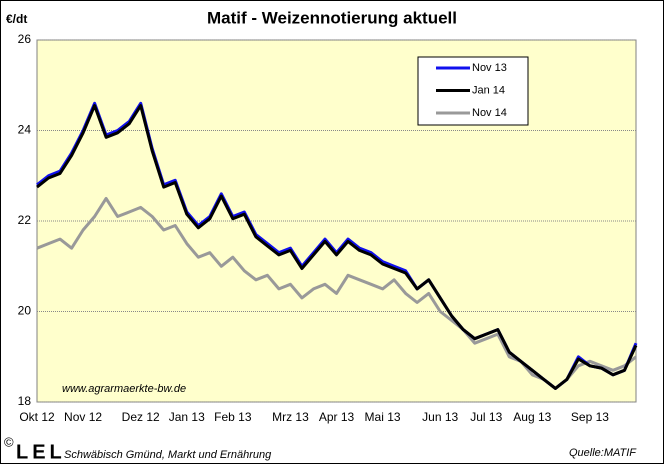 This screenshot has width=664, height=464. What do you see at coordinates (488, 90) in the screenshot?
I see `legend-label: Jan 14` at bounding box center [488, 90].